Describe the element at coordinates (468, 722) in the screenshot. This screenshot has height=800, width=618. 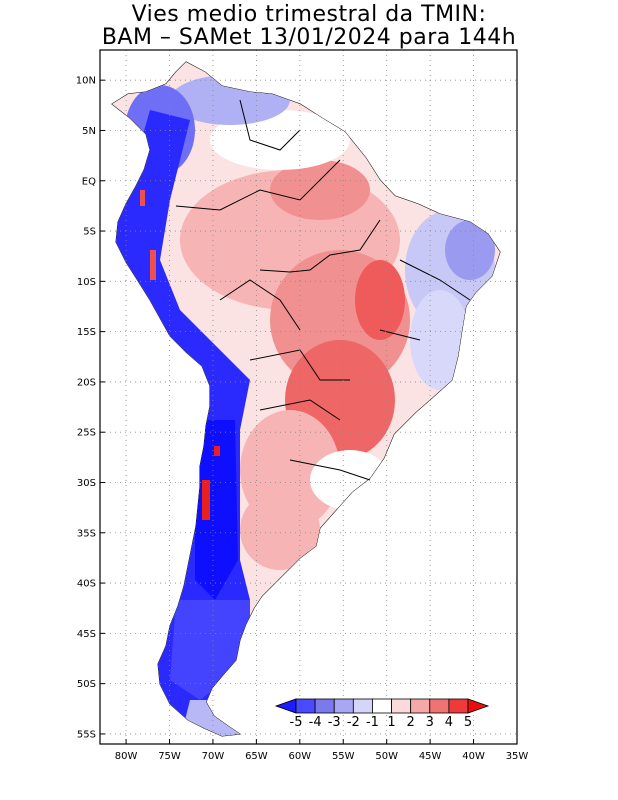
I see `colorbar-level-label: 5` at that location.